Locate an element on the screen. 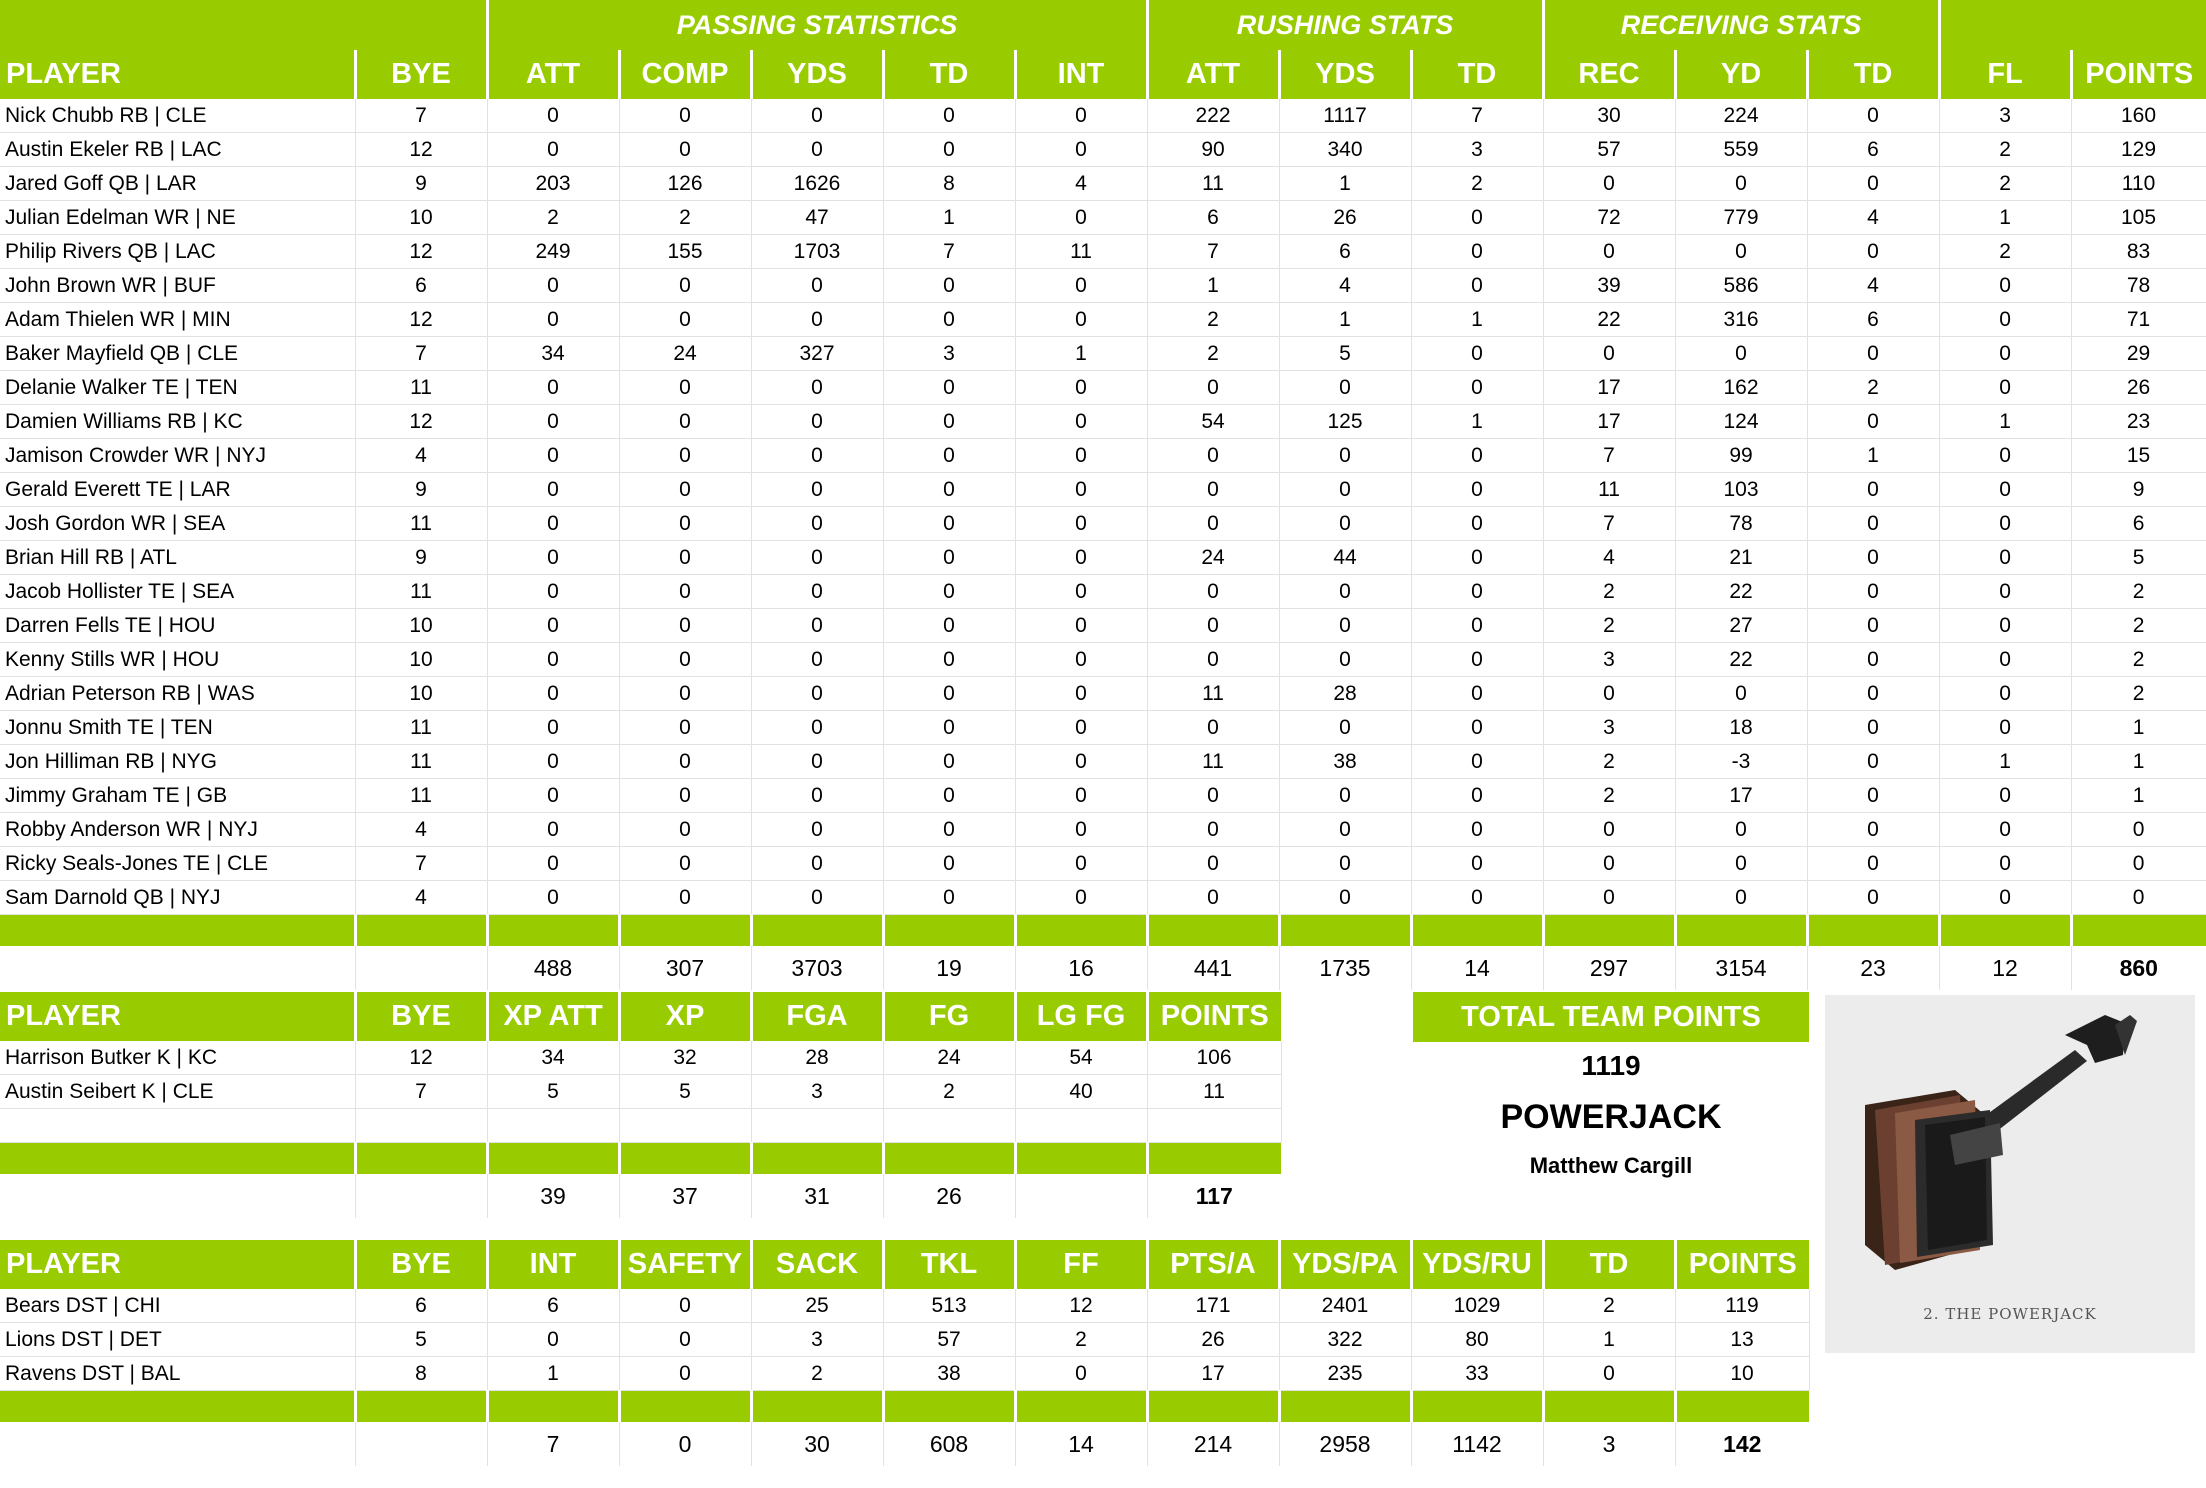 Image resolution: width=2206 pixels, height=1488 pixels. player-name-cell: Harrison Butker K | KC is located at coordinates (178, 1058).